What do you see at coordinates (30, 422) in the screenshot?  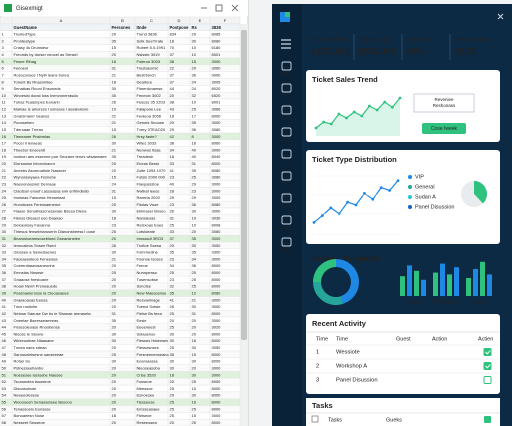 I see `cell: Nesseet Sesseoe` at bounding box center [30, 422].